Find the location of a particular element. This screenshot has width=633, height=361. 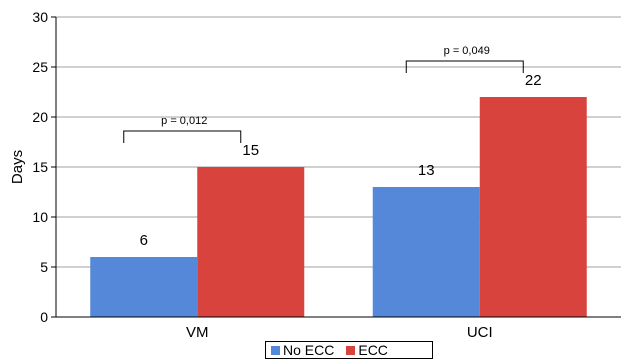

bar-vm-no-ecc is located at coordinates (144, 287).